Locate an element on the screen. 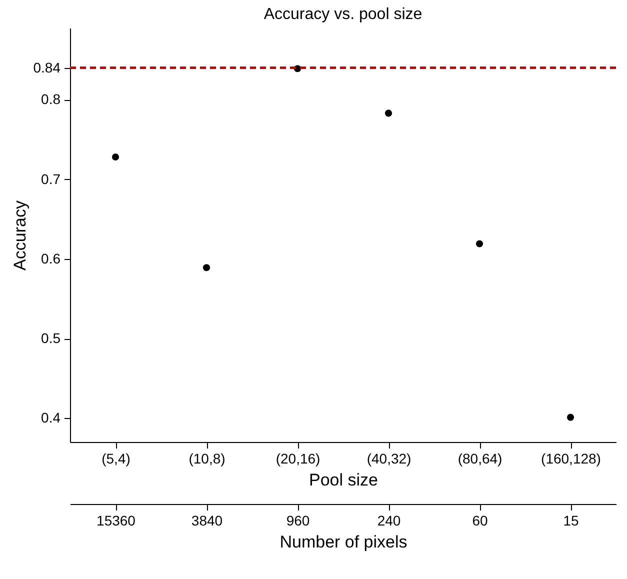 This screenshot has width=627, height=579. annotation: 60 is located at coordinates (480, 520).